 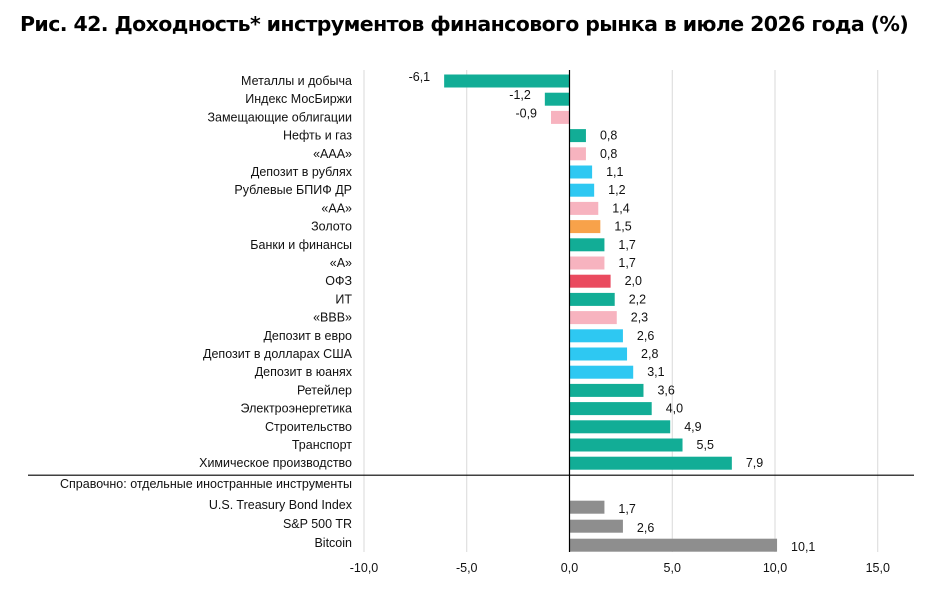 I want to click on reference-data-label: 2,6, so click(x=645, y=528).